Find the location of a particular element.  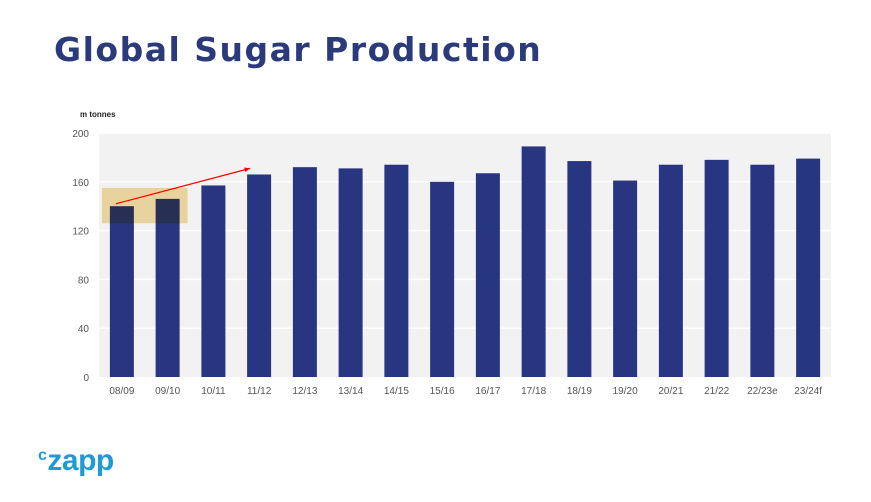

x-tick-label: 12/13 is located at coordinates (304, 391).